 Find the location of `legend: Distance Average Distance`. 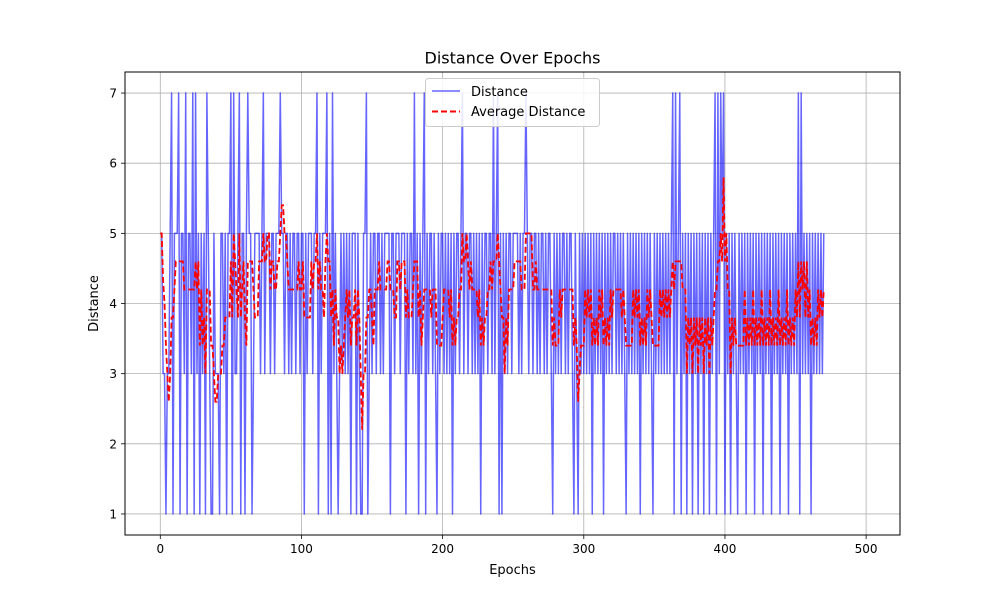

legend: Distance Average Distance is located at coordinates (512, 102).